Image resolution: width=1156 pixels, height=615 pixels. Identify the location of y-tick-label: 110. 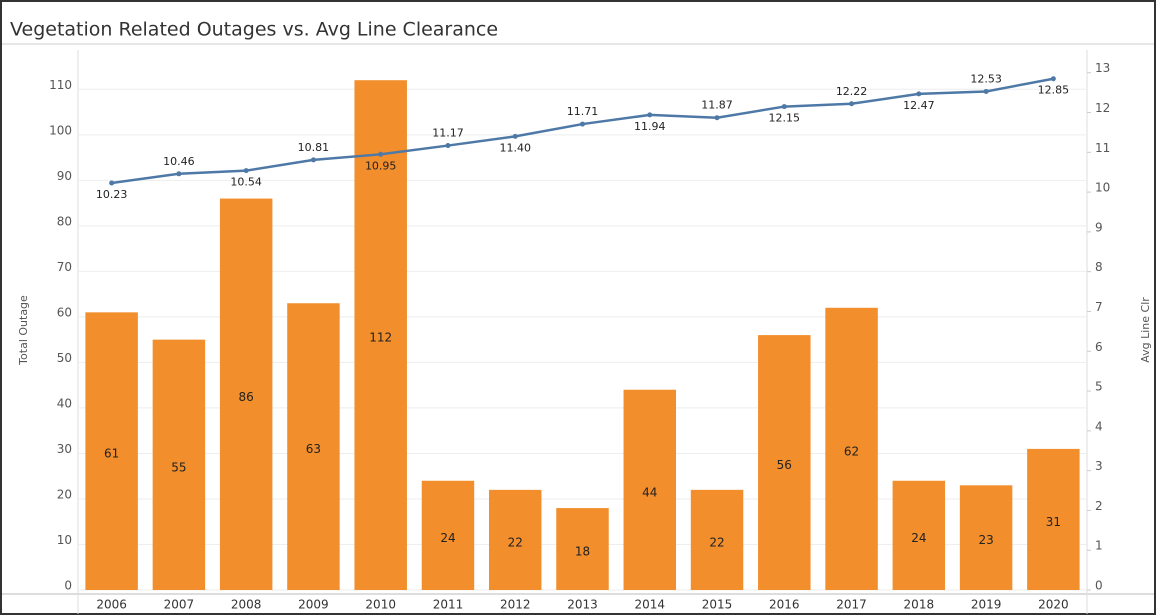
(60, 85).